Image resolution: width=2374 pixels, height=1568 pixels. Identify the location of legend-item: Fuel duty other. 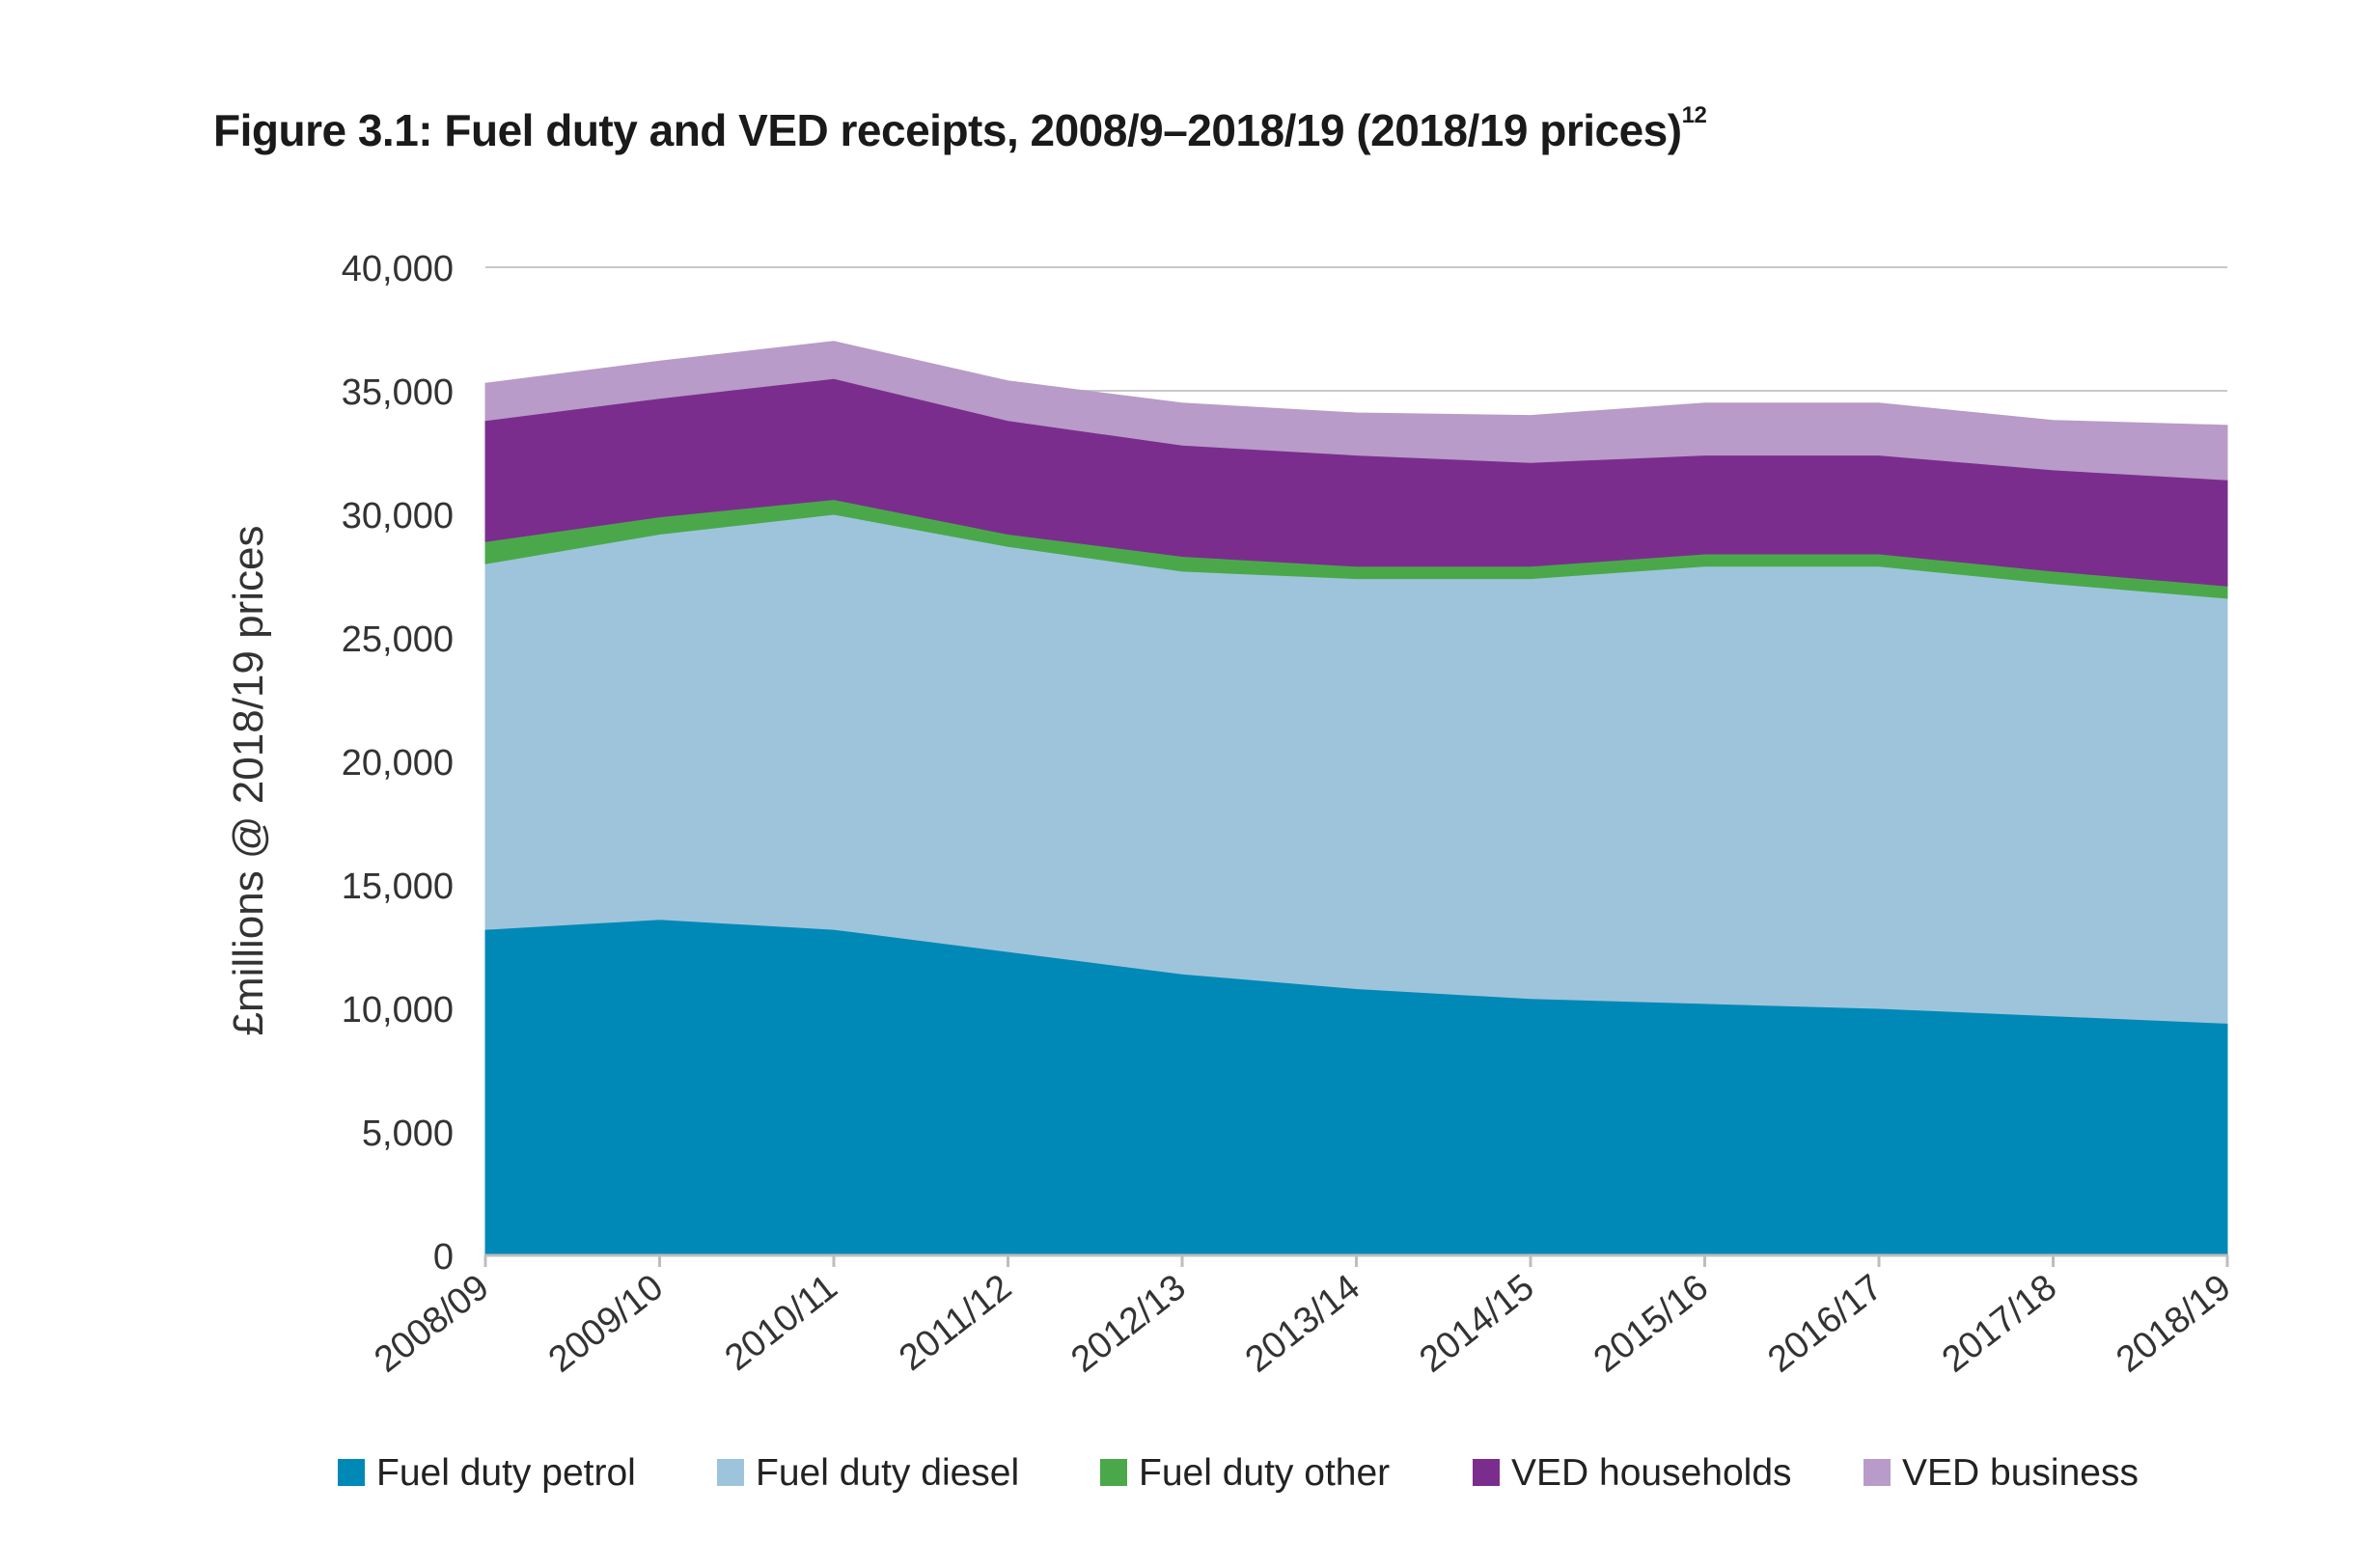
(1245, 1473).